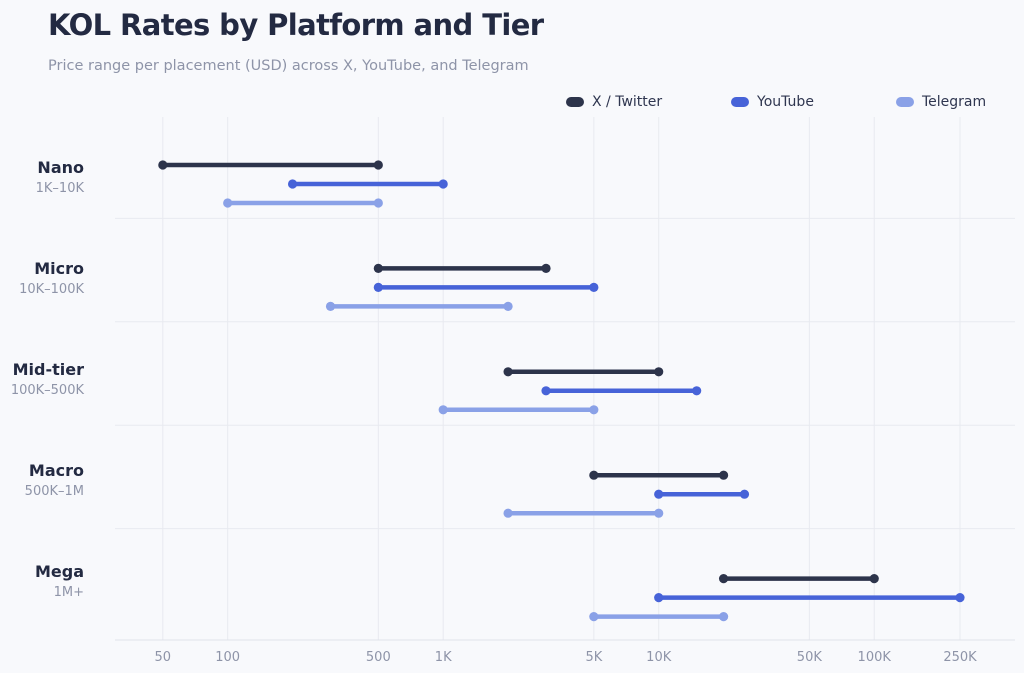  Describe the element at coordinates (960, 657) in the screenshot. I see `tick-label-250k: 250K` at that location.